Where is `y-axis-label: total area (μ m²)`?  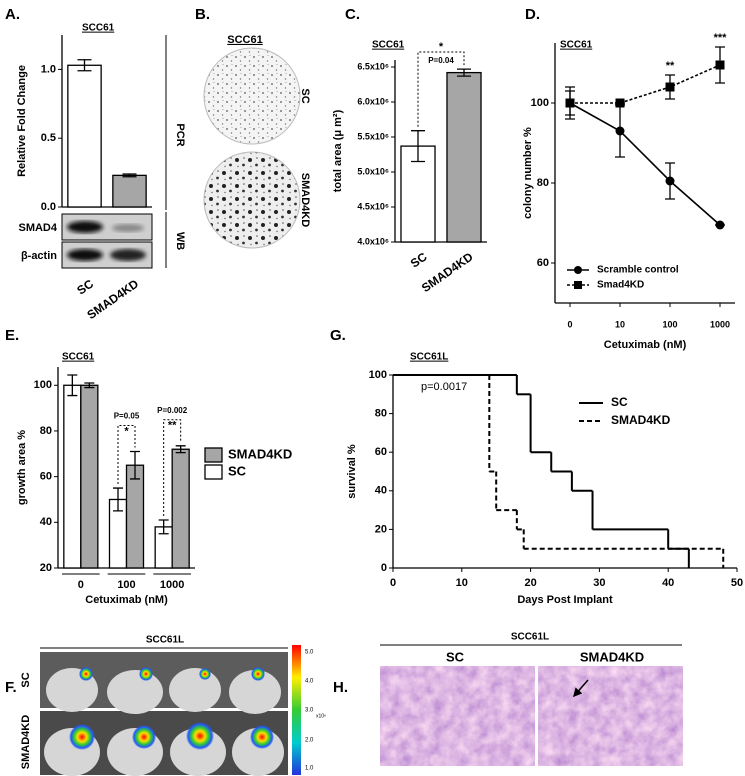 y-axis-label: total area (μ m²) is located at coordinates (338, 150).